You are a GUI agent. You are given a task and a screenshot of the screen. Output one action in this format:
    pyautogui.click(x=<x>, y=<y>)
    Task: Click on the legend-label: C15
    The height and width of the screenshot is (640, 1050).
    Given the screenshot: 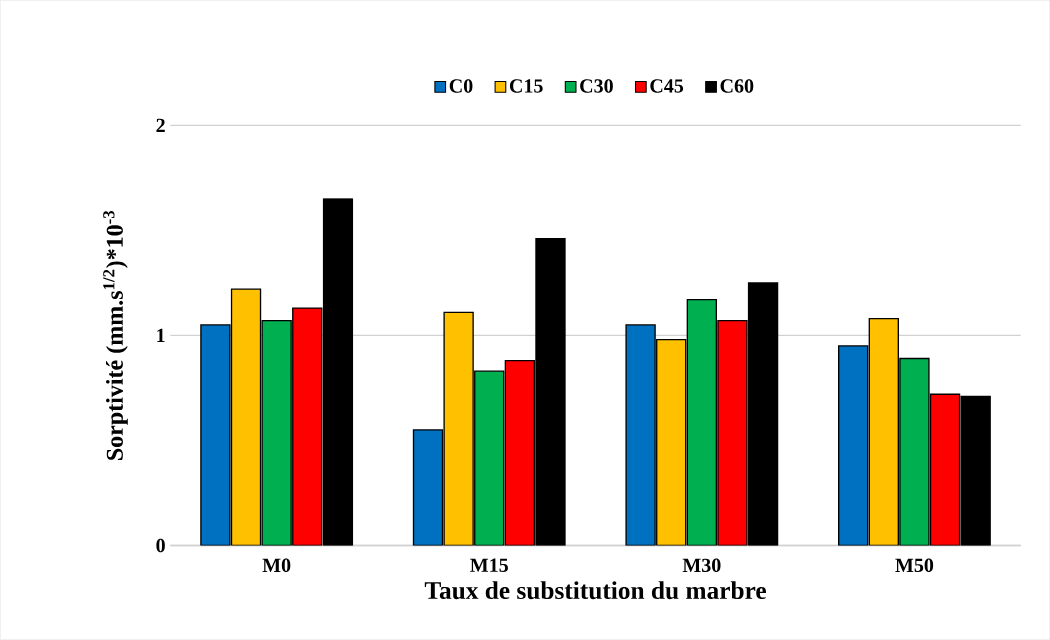 What is the action you would take?
    pyautogui.click(x=526, y=86)
    